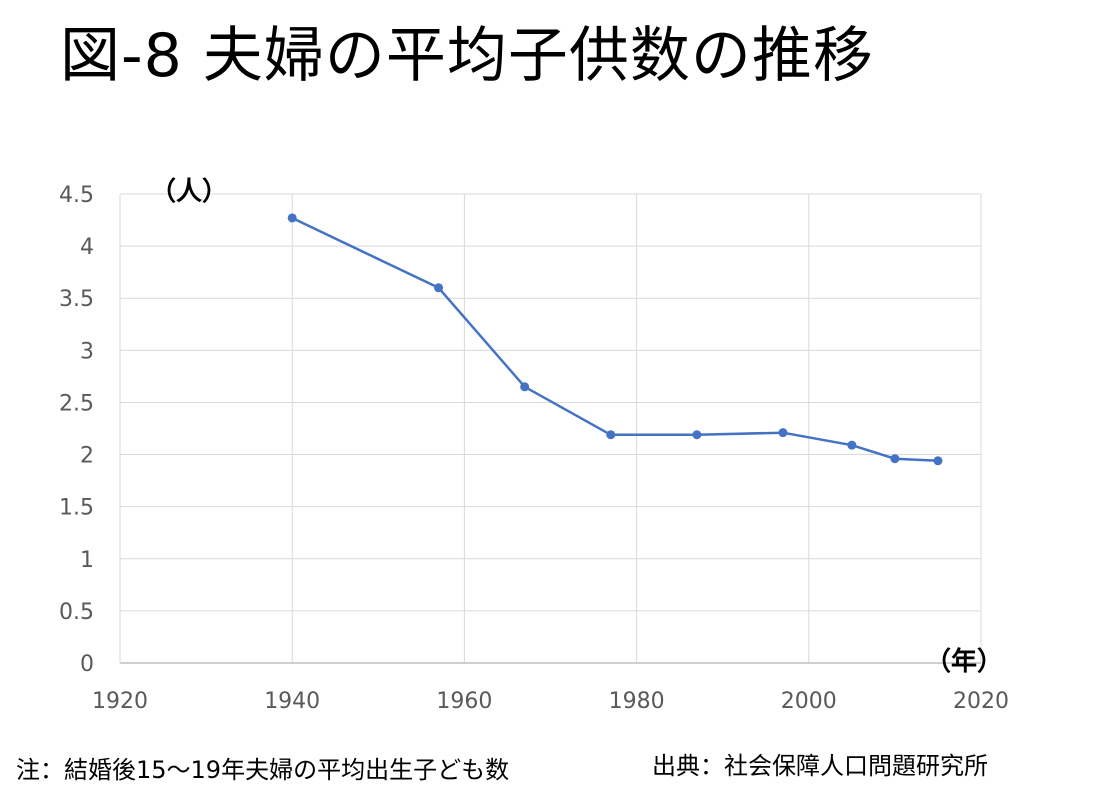 This screenshot has height=811, width=1100. I want to click on y-tick-label: 4.5, so click(76, 195).